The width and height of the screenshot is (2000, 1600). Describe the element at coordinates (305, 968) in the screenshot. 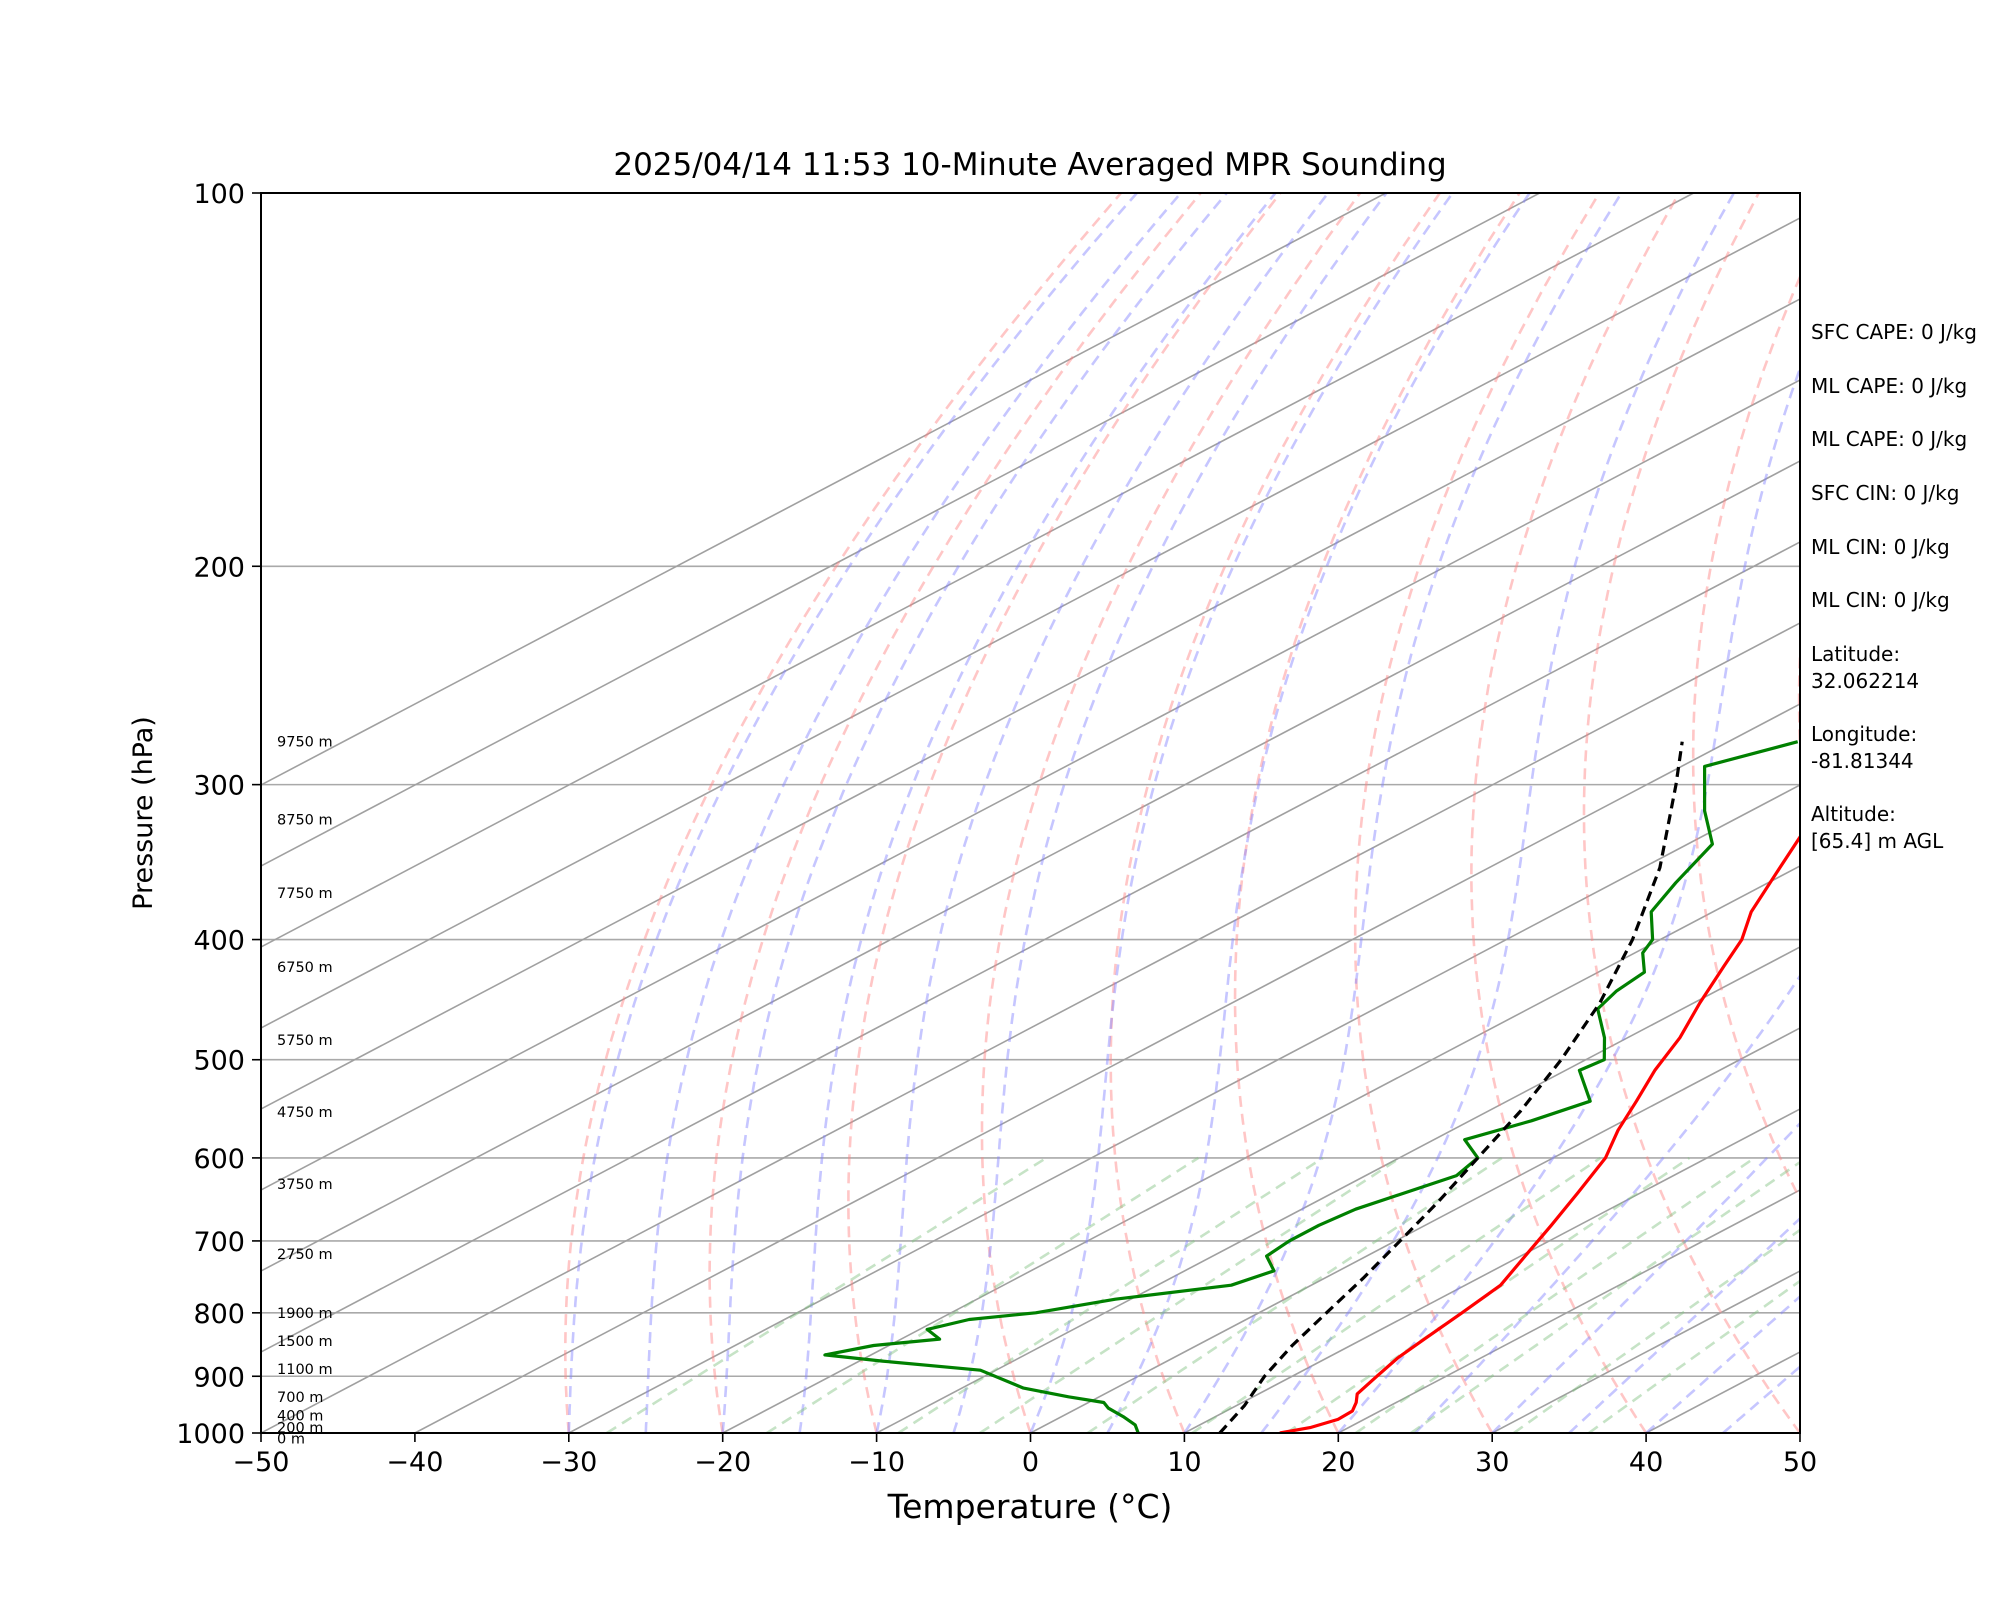

I see `height-label: 6750 m` at that location.